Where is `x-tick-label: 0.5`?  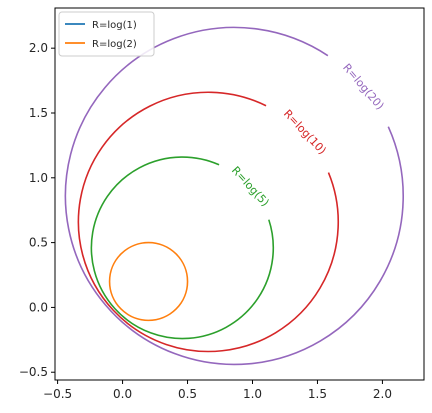
x-tick-label: 0.5 is located at coordinates (187, 394).